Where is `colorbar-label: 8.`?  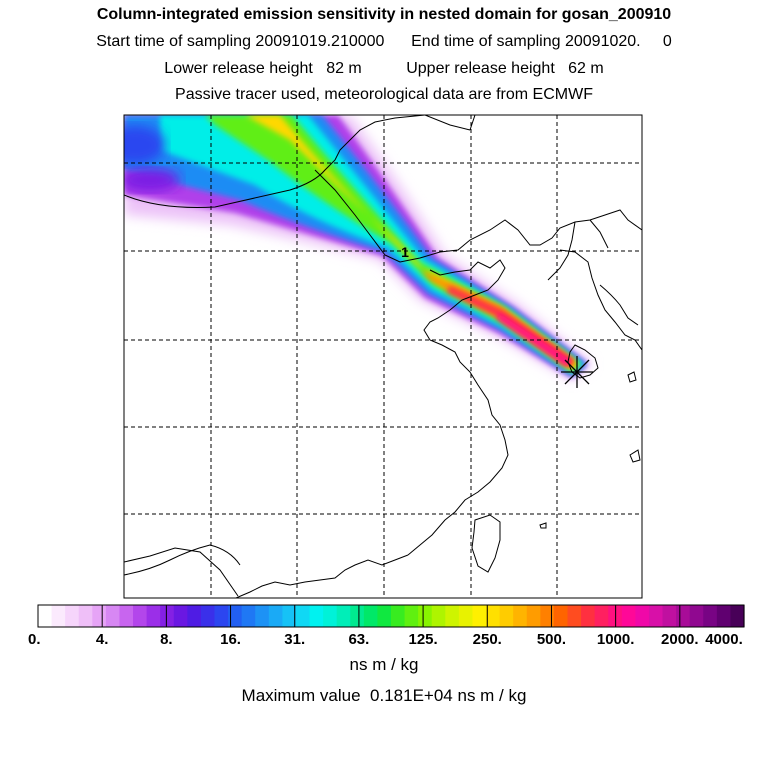
colorbar-label: 8. is located at coordinates (166, 639).